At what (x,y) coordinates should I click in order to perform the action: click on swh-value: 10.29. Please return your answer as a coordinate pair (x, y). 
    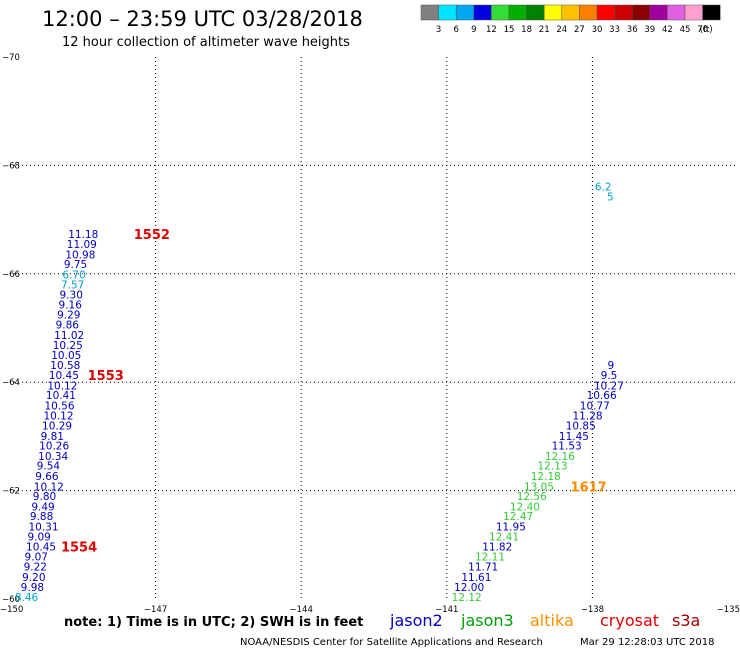
    Looking at the image, I should click on (57, 427).